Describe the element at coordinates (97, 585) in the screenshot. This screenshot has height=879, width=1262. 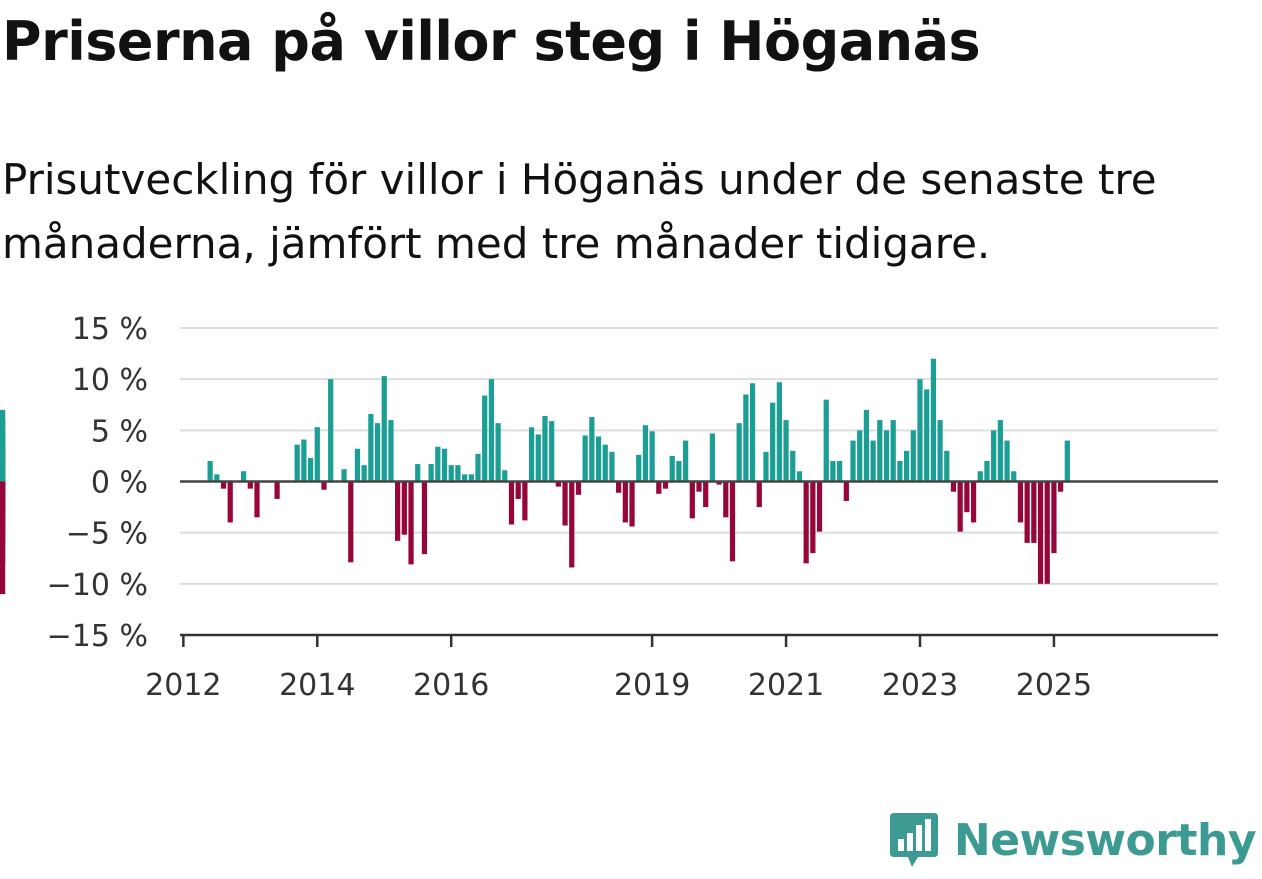
I see `y-tick-label: −10 %` at that location.